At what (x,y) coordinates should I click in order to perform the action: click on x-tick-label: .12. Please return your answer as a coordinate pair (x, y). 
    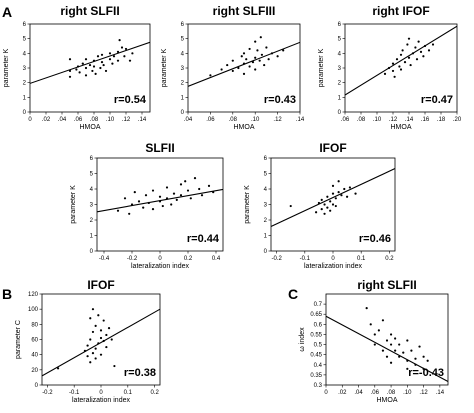
    Looking at the image, I should click on (277, 120).